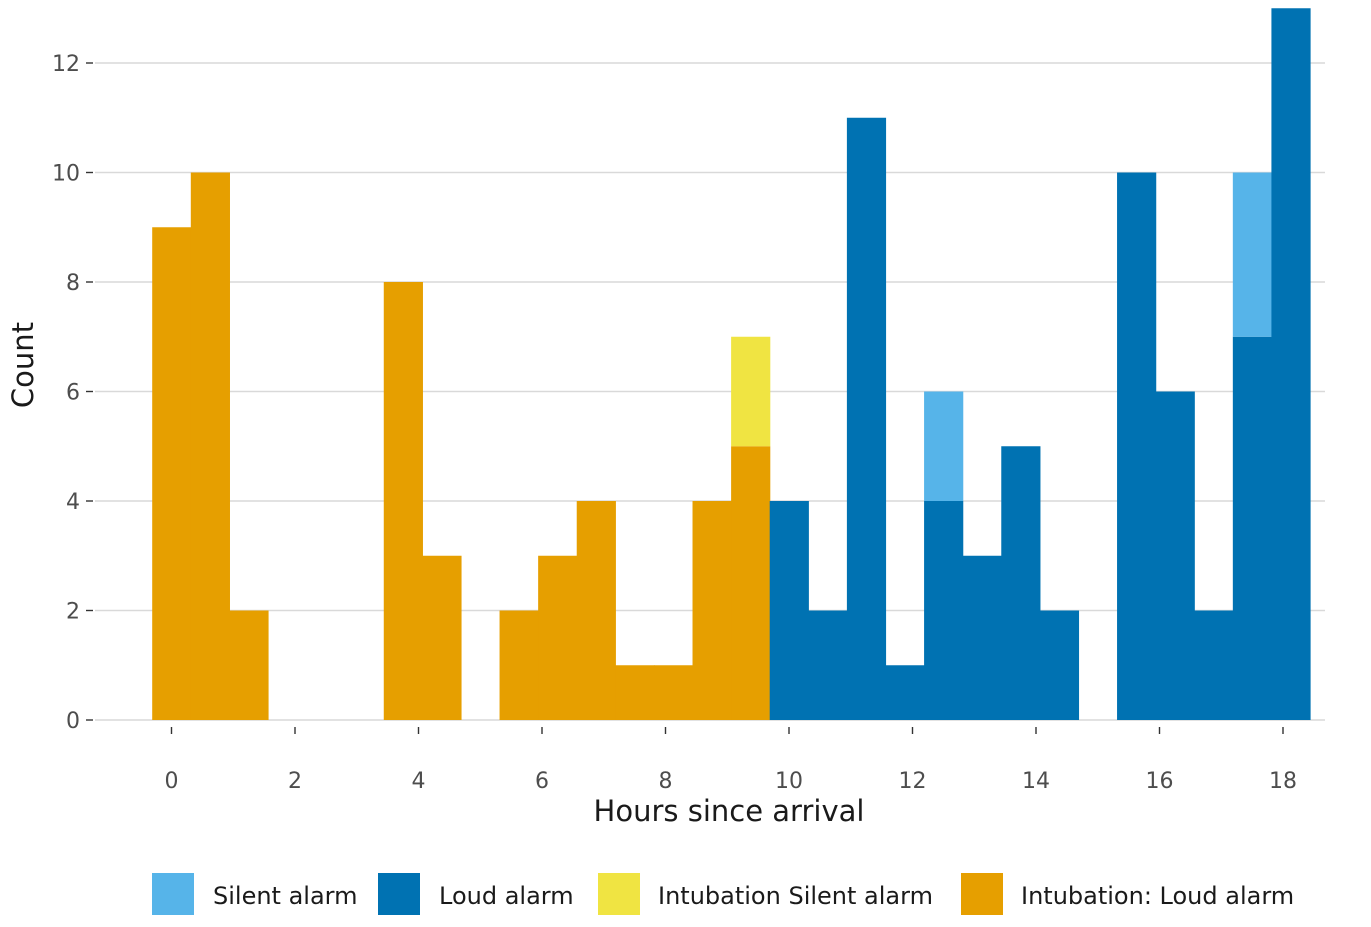  What do you see at coordinates (419, 781) in the screenshot?
I see `x-tick-label-4: 4` at bounding box center [419, 781].